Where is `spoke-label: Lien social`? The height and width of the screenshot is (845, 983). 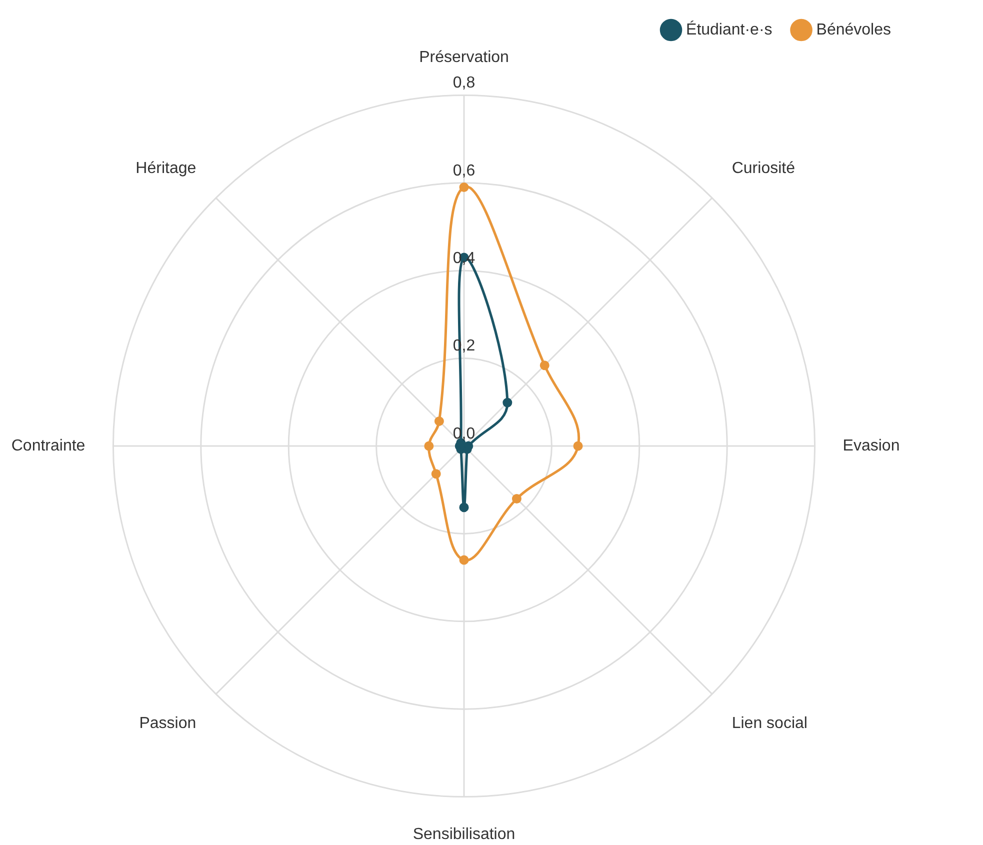 spoke-label: Lien social is located at coordinates (770, 723).